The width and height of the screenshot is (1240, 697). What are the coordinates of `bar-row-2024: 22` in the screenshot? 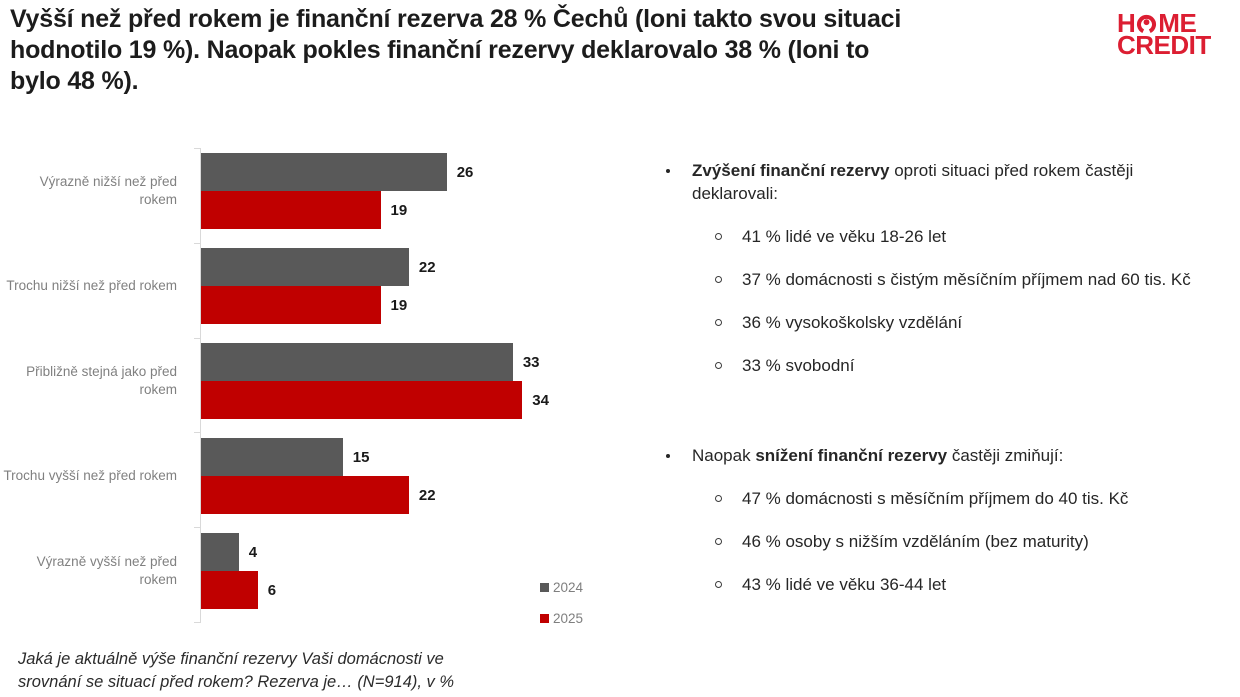 It's located at (318, 267).